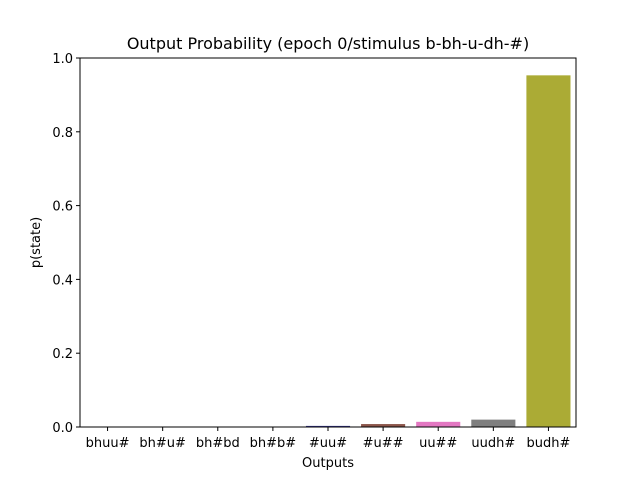 Image resolution: width=640 pixels, height=480 pixels. I want to click on y-axis-label: p(state), so click(36, 242).